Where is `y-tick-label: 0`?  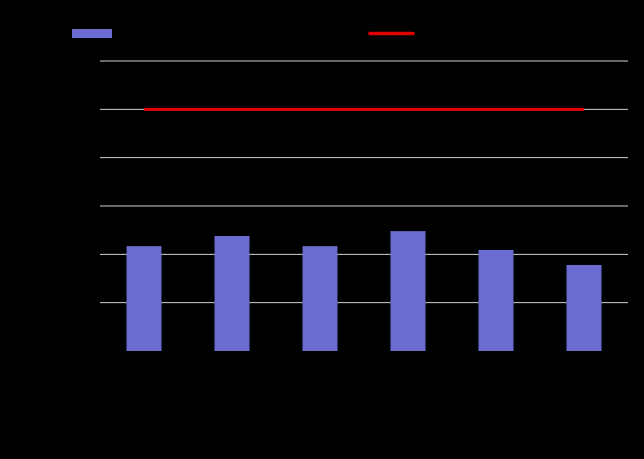
y-tick-label: 0 is located at coordinates (88, 350).